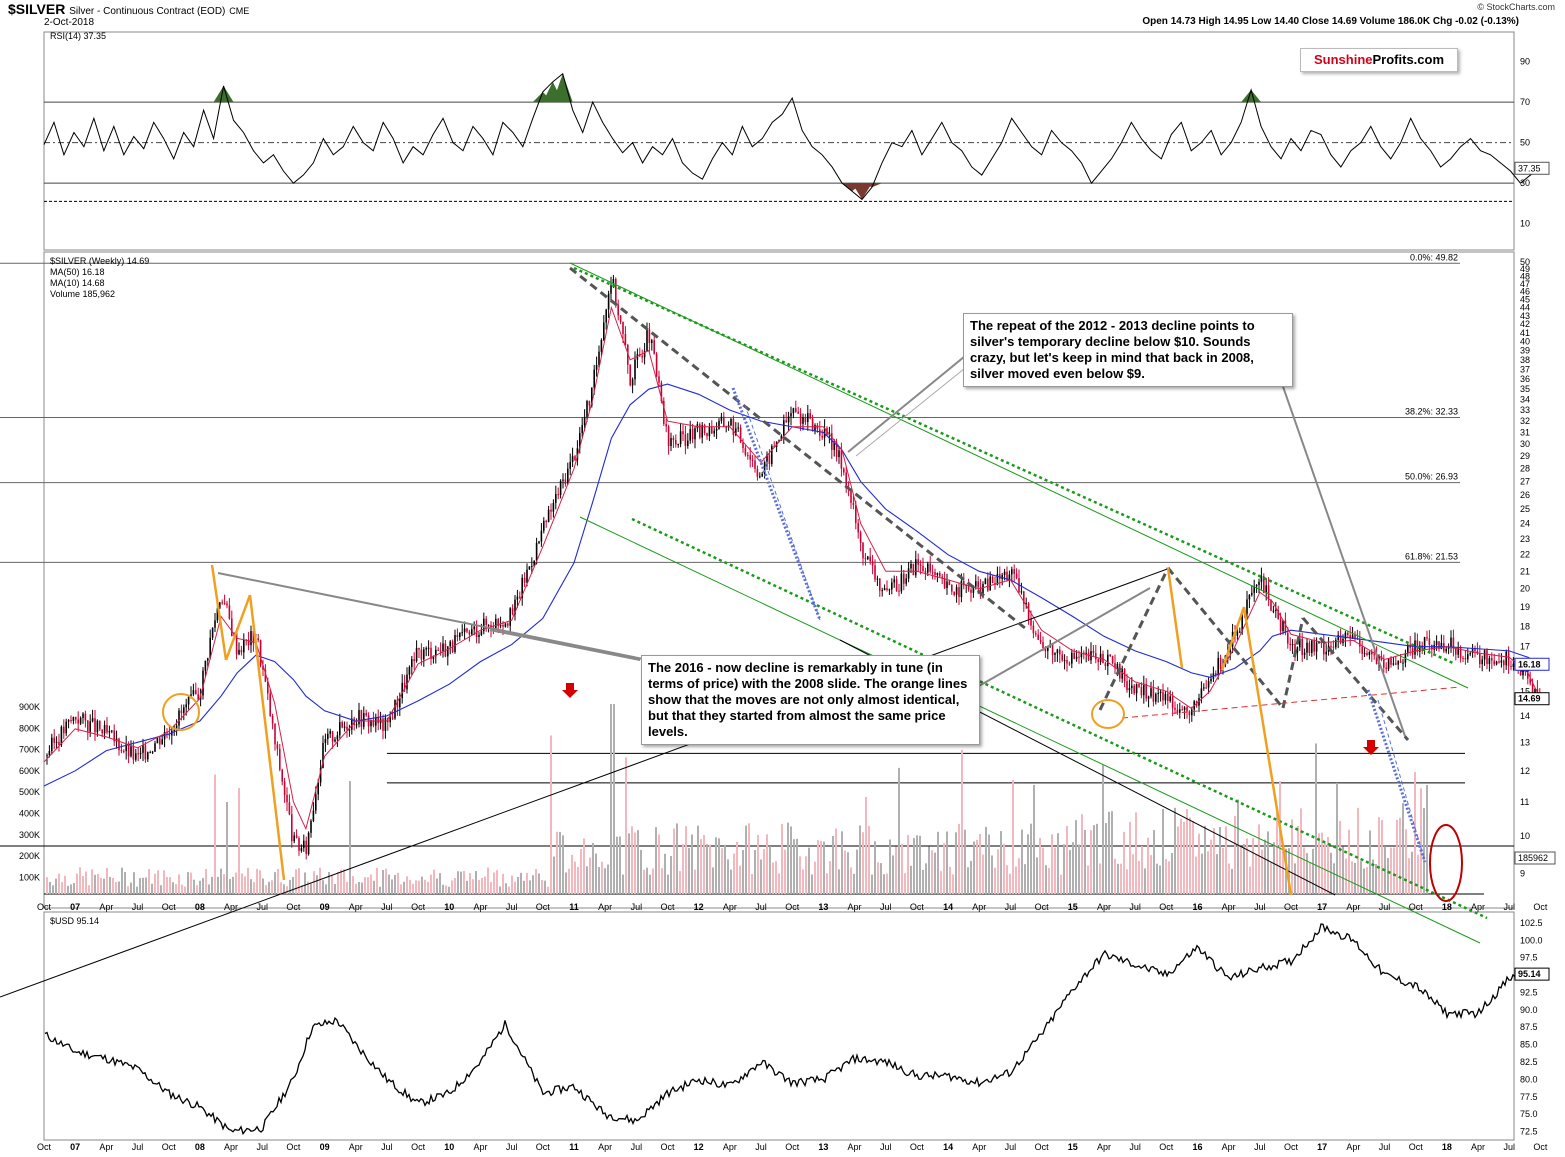  What do you see at coordinates (512, 907) in the screenshot?
I see `price-x-label: Jul` at bounding box center [512, 907].